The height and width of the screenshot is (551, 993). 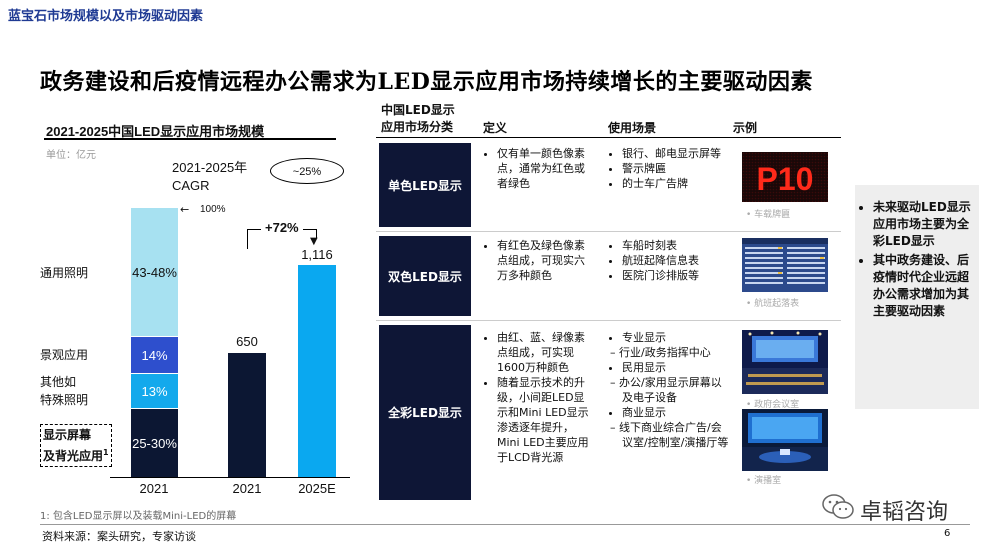 I want to click on stack-segment-special-lighting: 13%, so click(x=154, y=391).